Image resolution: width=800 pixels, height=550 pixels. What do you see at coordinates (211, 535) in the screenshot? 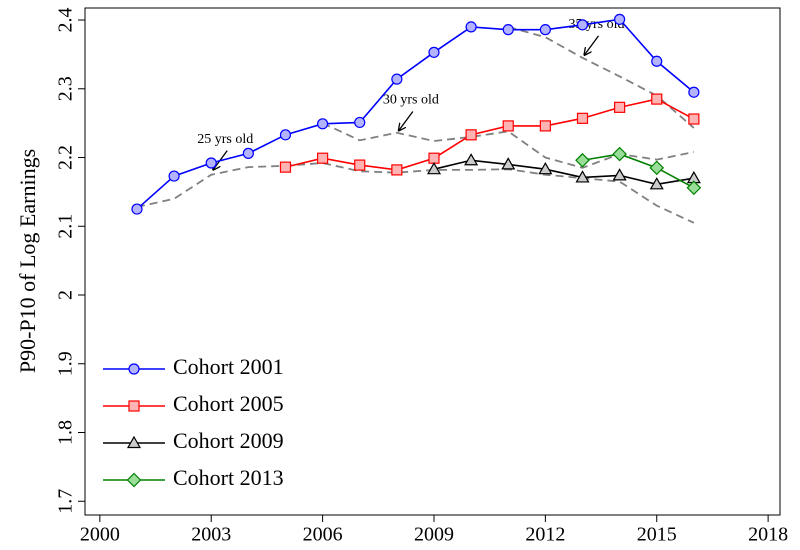
I see `x-tick-label: 2003` at bounding box center [211, 535].